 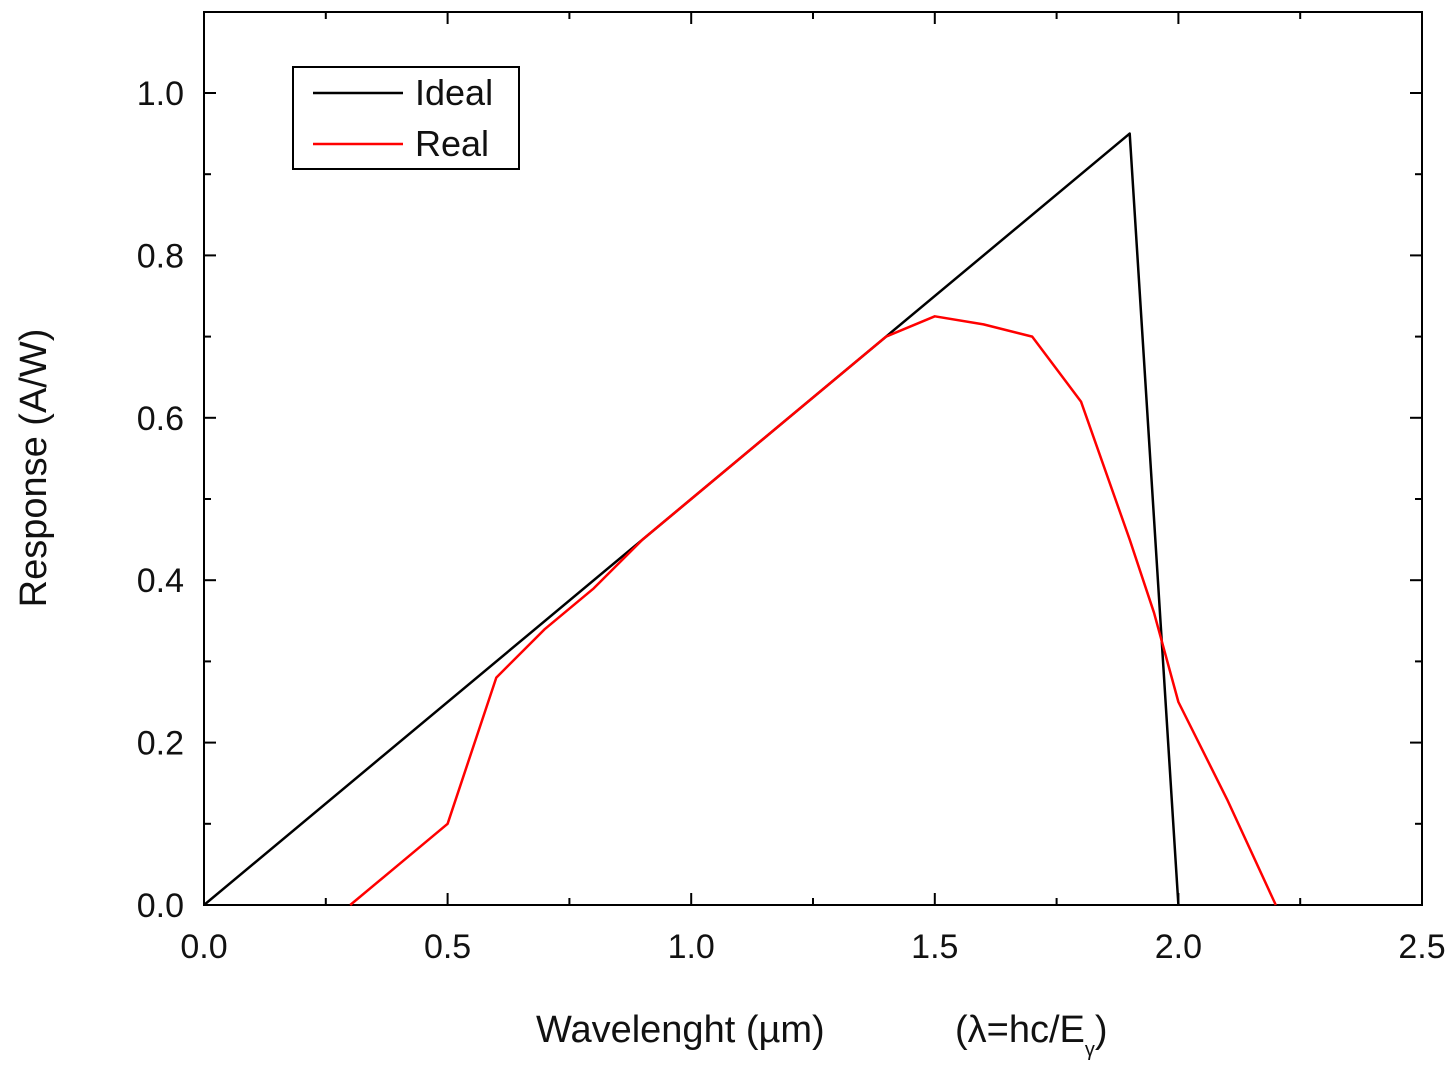 What do you see at coordinates (812, 947) in the screenshot?
I see `x-tick-labels: 0.0 0.5 1.0 1.5 2.0 2.5` at bounding box center [812, 947].